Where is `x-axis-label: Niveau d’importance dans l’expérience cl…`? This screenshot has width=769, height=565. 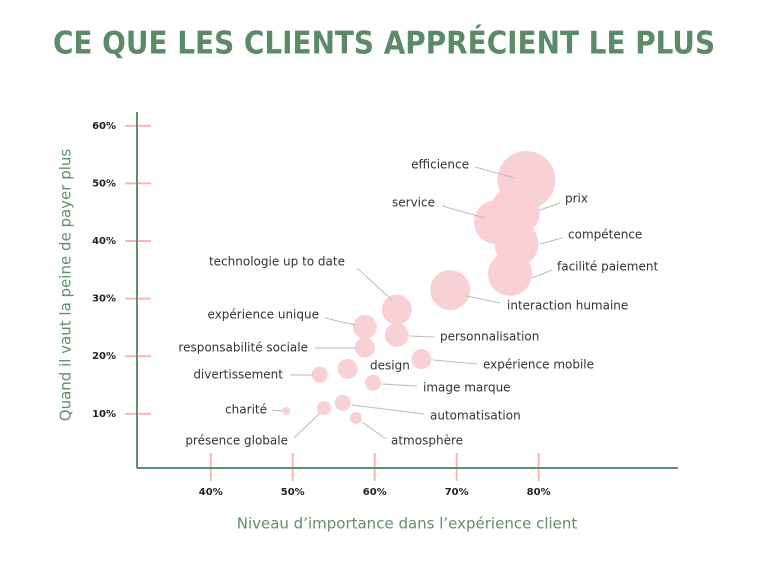
x-axis-label: Niveau d’importance dans l’expérience cl… is located at coordinates (407, 524).